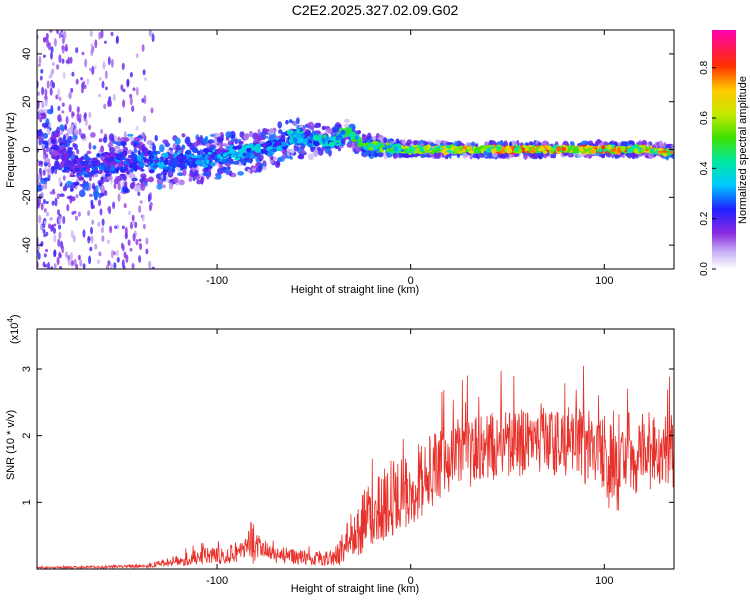  Describe the element at coordinates (411, 281) in the screenshot. I see `spectrogram-x-tick-label: 0` at that location.